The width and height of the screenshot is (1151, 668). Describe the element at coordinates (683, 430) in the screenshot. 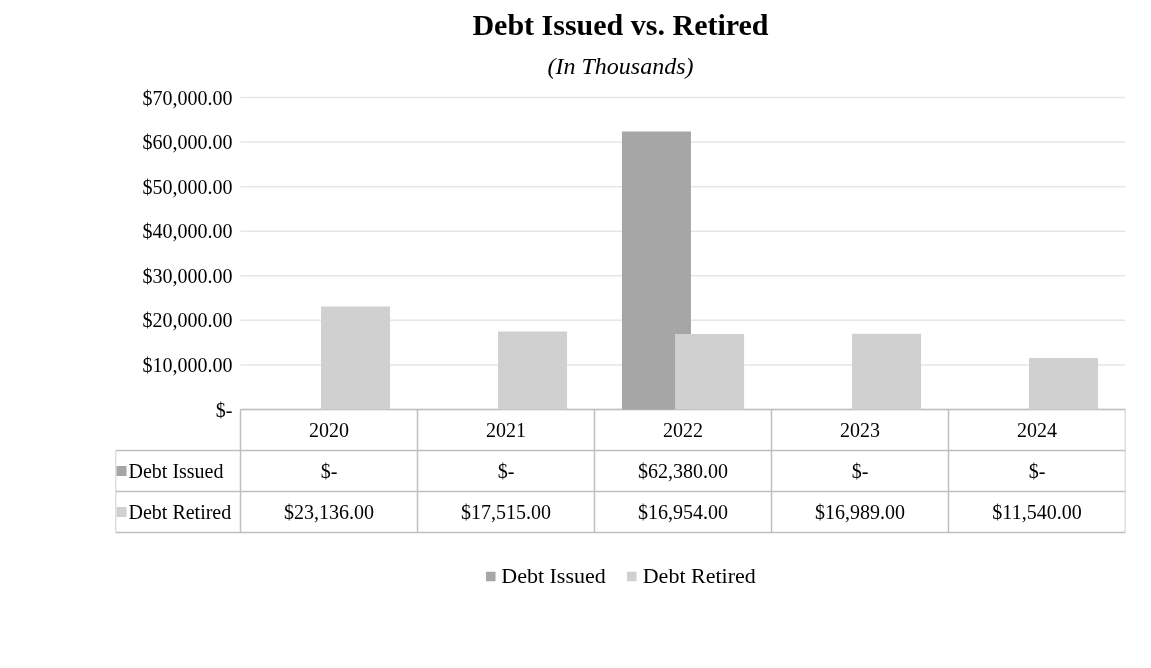

I see `x-tick-label: 2022` at that location.